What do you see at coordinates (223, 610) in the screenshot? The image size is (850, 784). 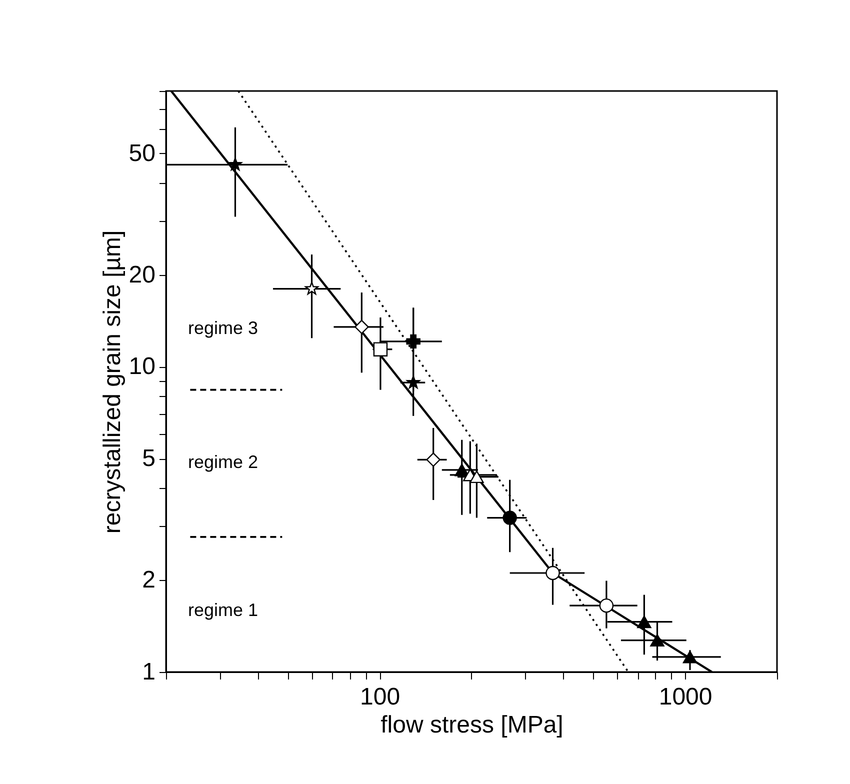 I see `annotation: regime 1` at bounding box center [223, 610].